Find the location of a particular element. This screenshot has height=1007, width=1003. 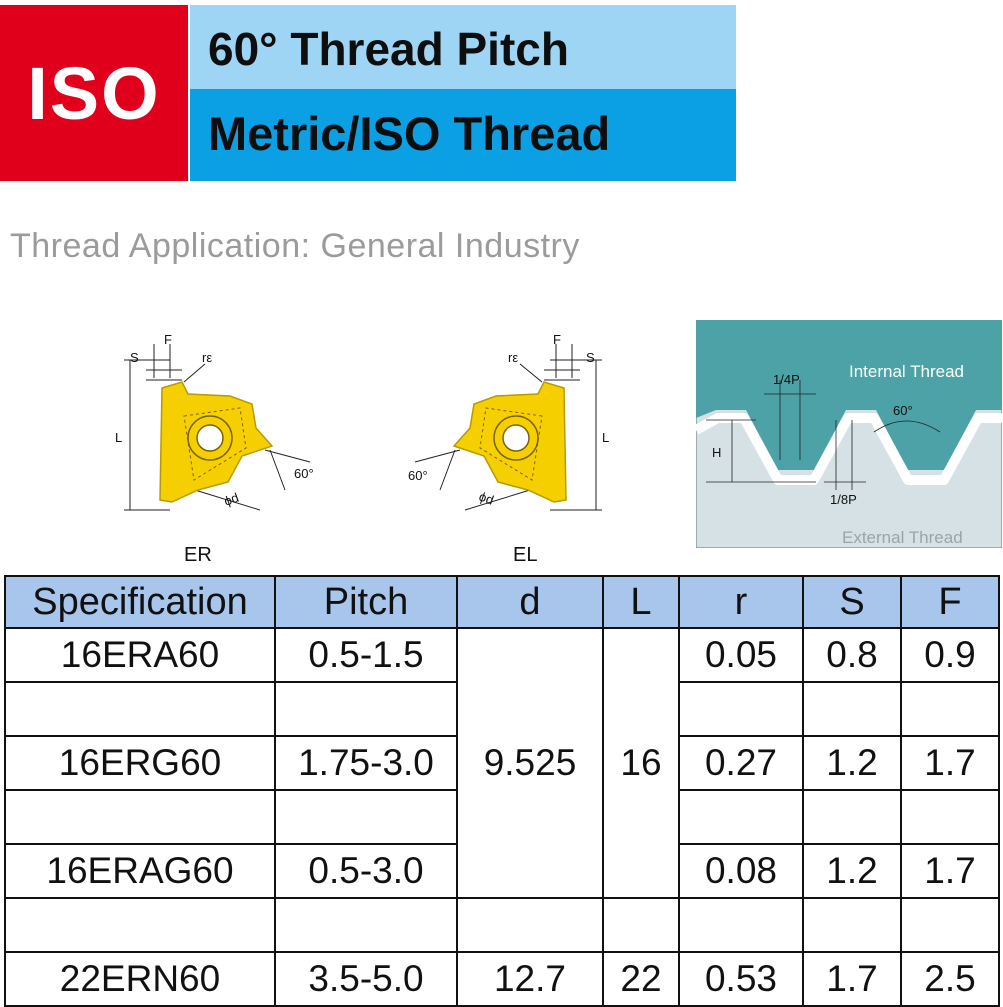

cell-l-merged: 16 is located at coordinates (641, 763).